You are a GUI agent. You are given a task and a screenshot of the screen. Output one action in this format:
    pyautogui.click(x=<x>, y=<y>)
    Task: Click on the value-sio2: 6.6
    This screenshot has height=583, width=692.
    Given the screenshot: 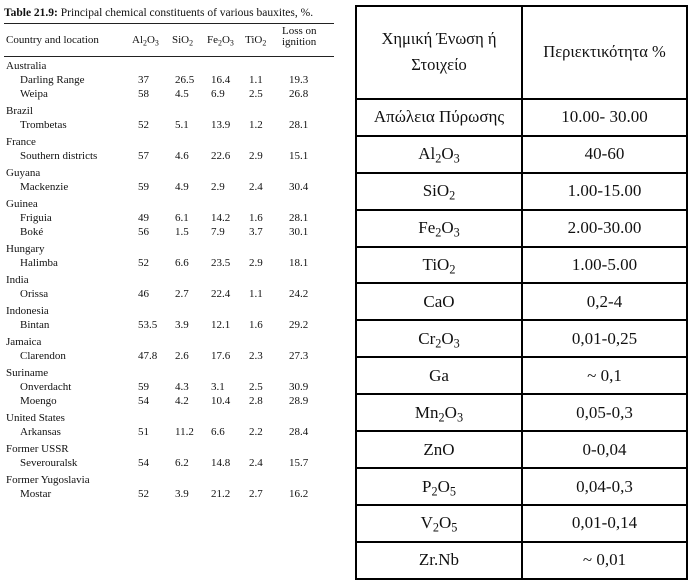 What is the action you would take?
    pyautogui.click(x=182, y=263)
    